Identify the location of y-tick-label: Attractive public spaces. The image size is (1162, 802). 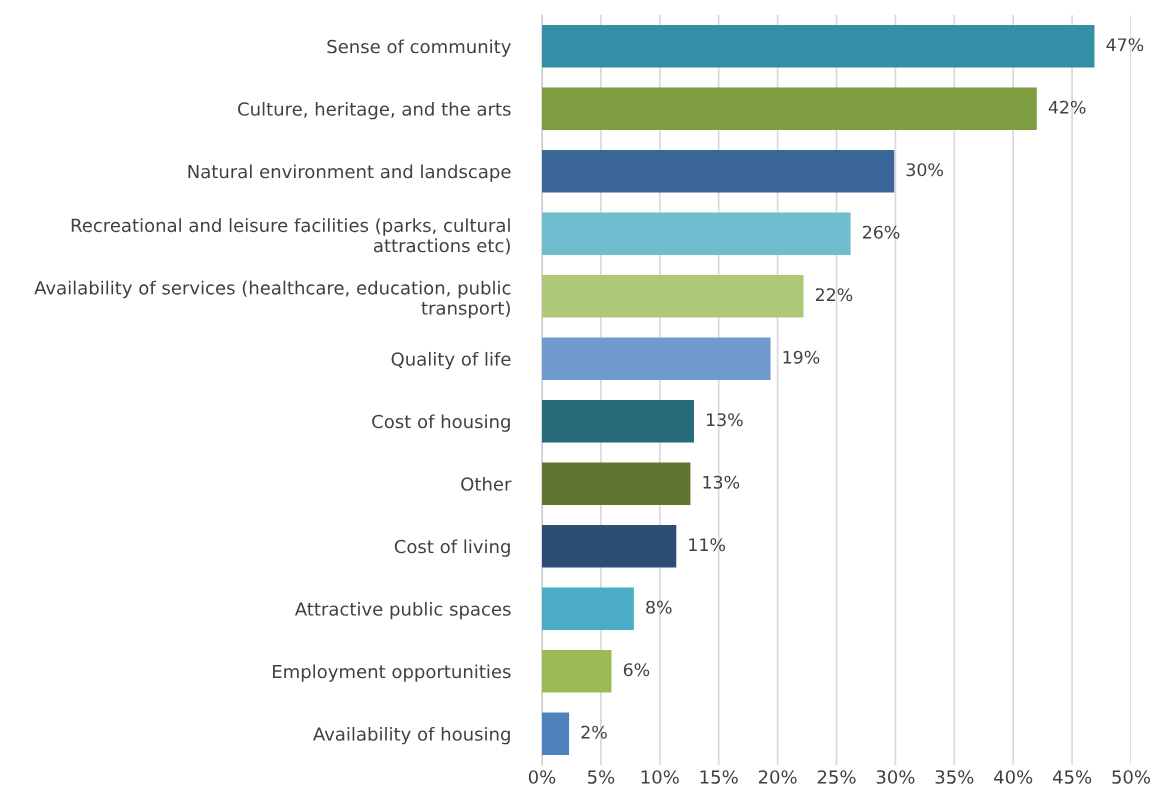
(402, 610).